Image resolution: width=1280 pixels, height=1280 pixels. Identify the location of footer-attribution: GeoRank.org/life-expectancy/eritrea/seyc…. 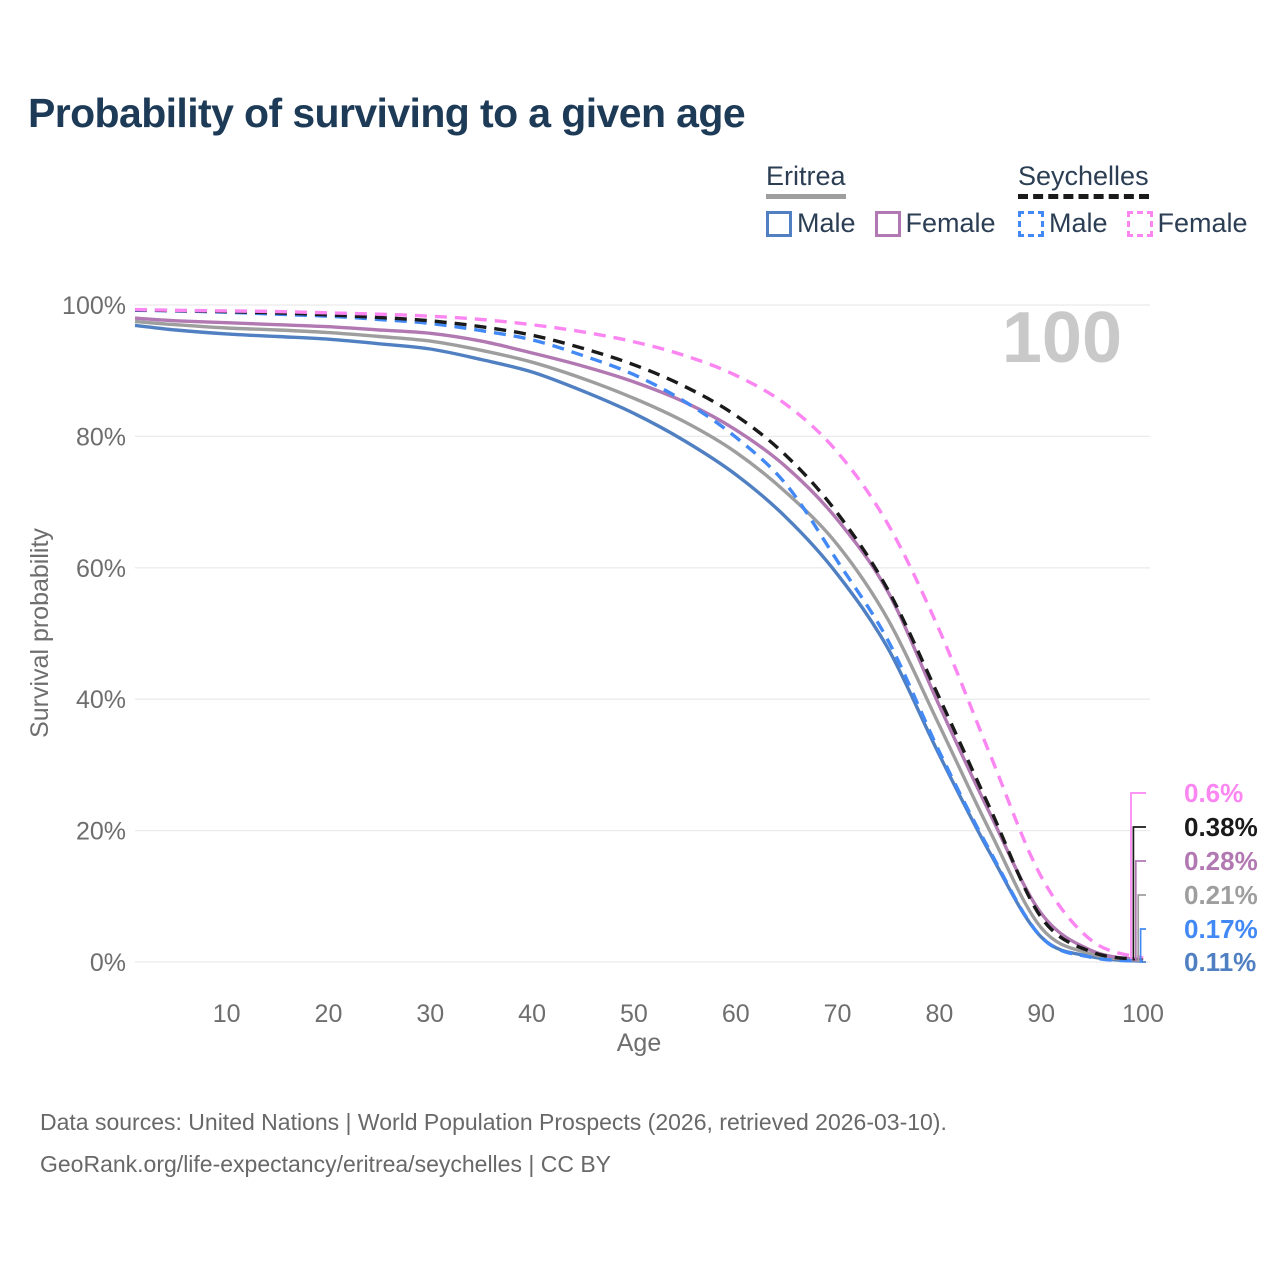
(326, 1164).